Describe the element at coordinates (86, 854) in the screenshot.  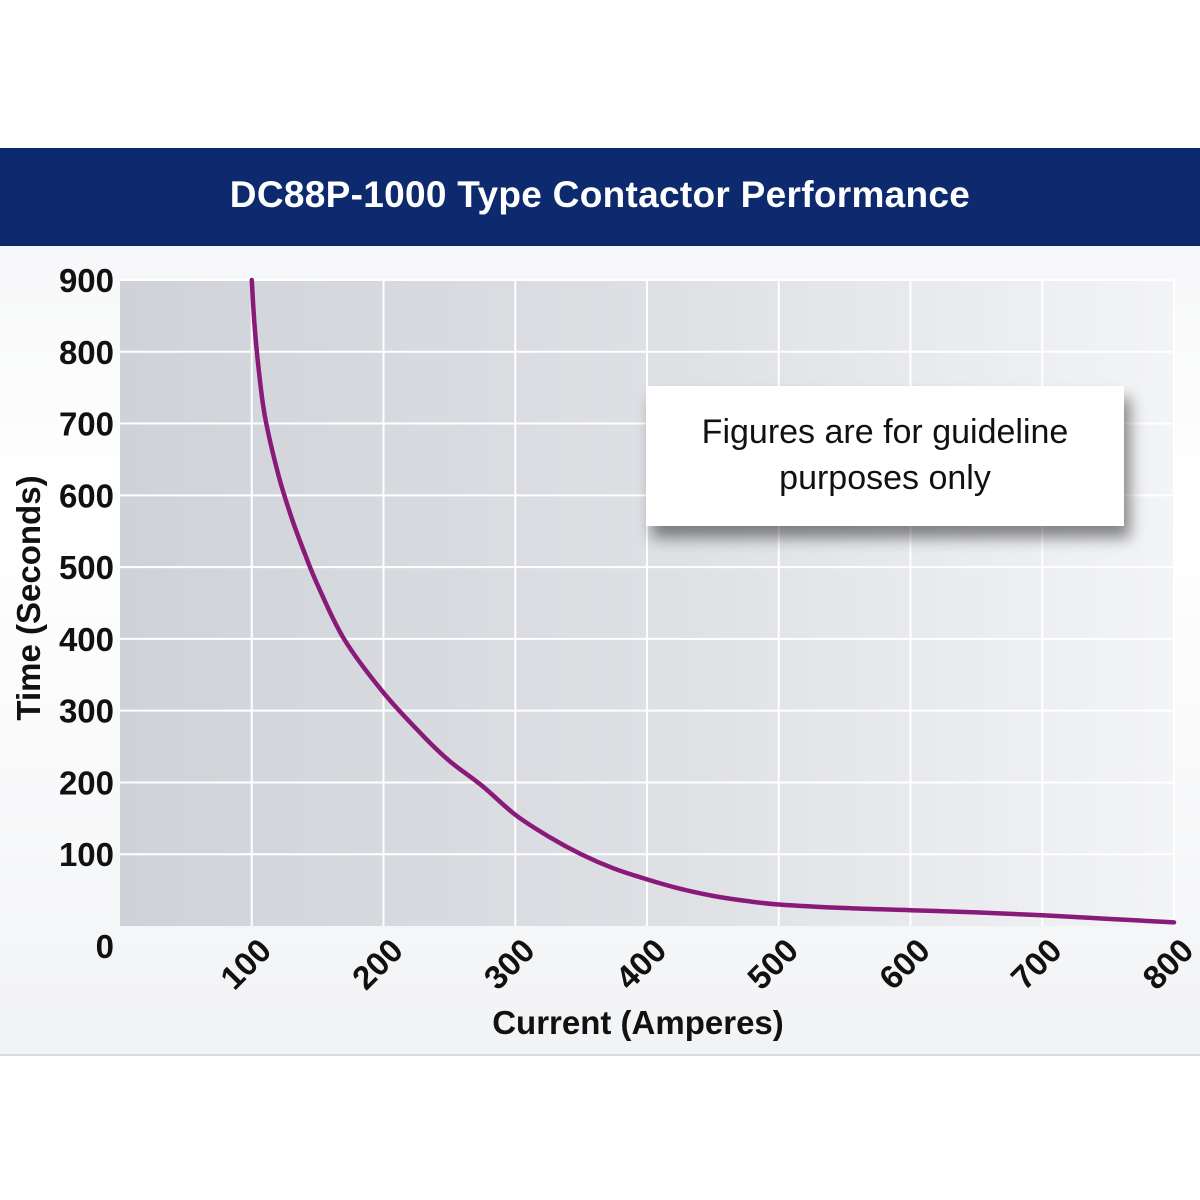
I see `y-tick-label: 100` at that location.